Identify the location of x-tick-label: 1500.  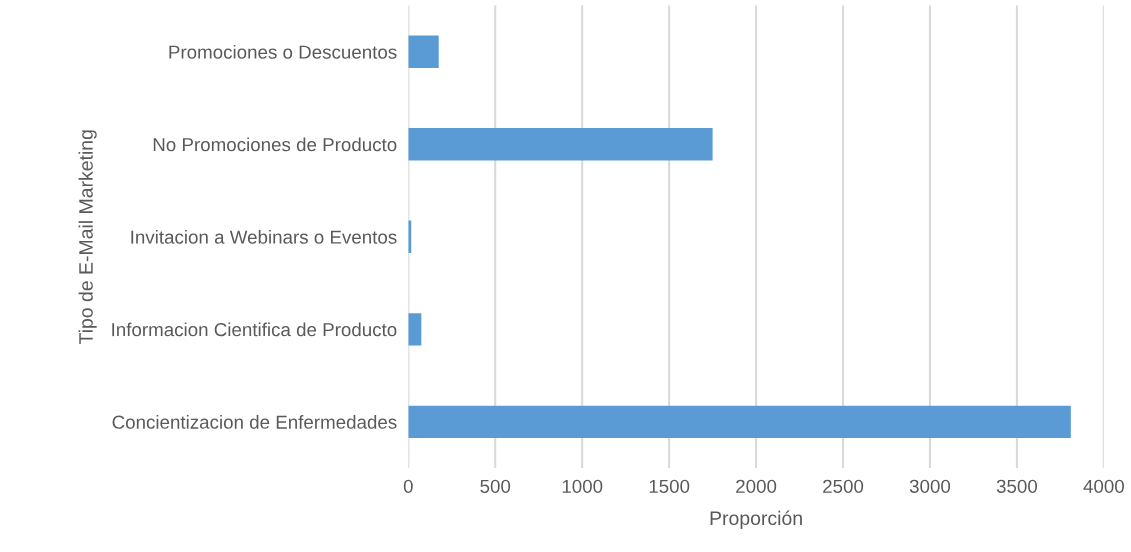
(669, 486).